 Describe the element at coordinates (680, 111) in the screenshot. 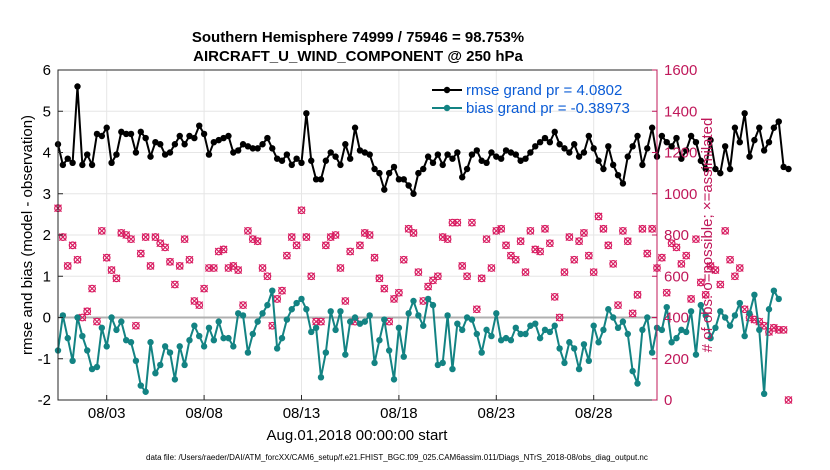

I see `y2-tick-label: 1400` at that location.